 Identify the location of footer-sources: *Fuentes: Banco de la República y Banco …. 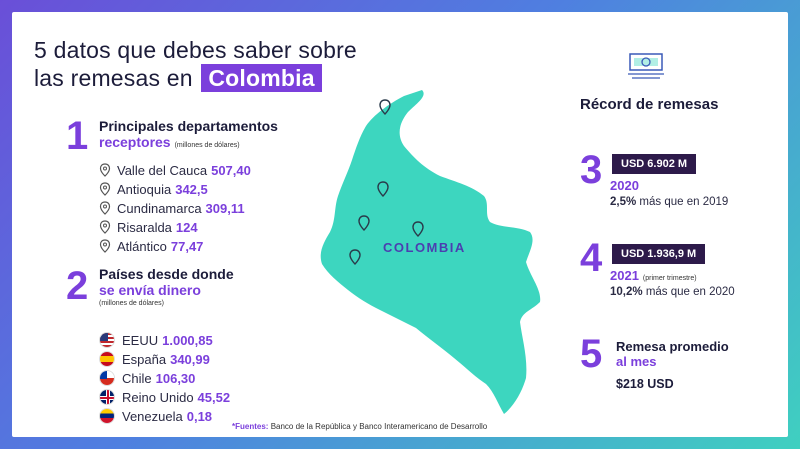
(359, 426).